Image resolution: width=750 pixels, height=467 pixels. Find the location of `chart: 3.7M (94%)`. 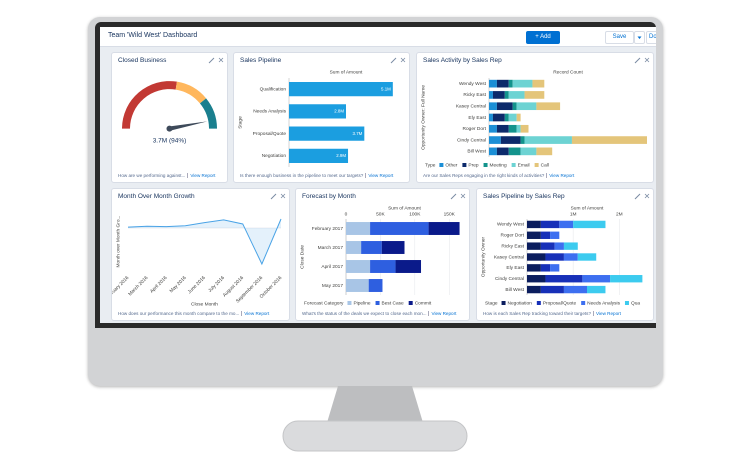

chart: 3.7M (94%) is located at coordinates (169, 112).